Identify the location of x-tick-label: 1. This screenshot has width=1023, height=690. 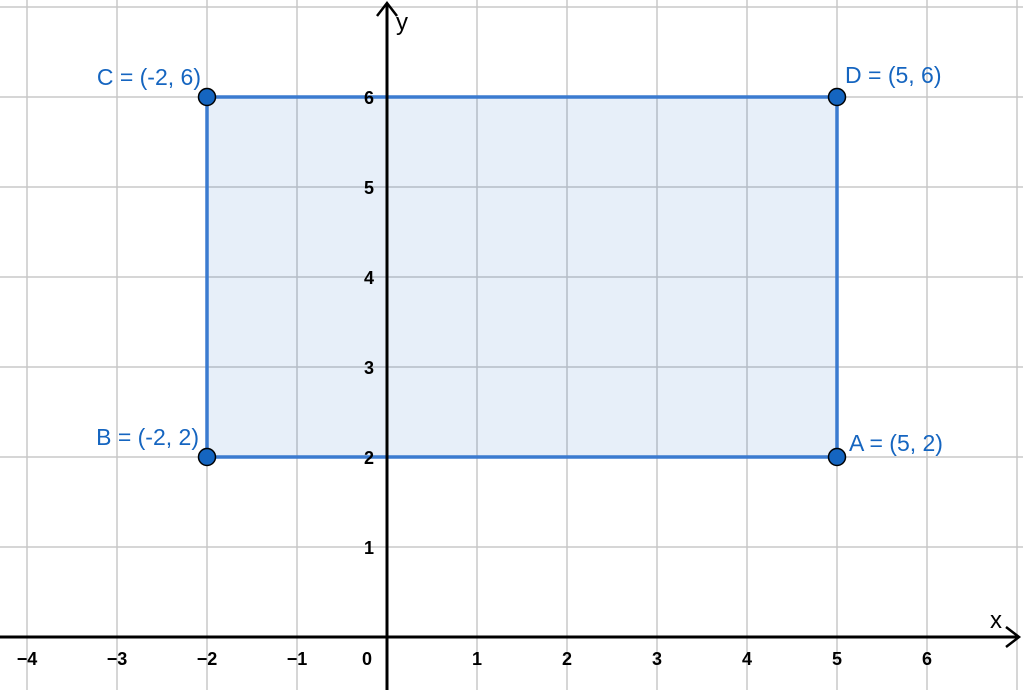
(477, 659).